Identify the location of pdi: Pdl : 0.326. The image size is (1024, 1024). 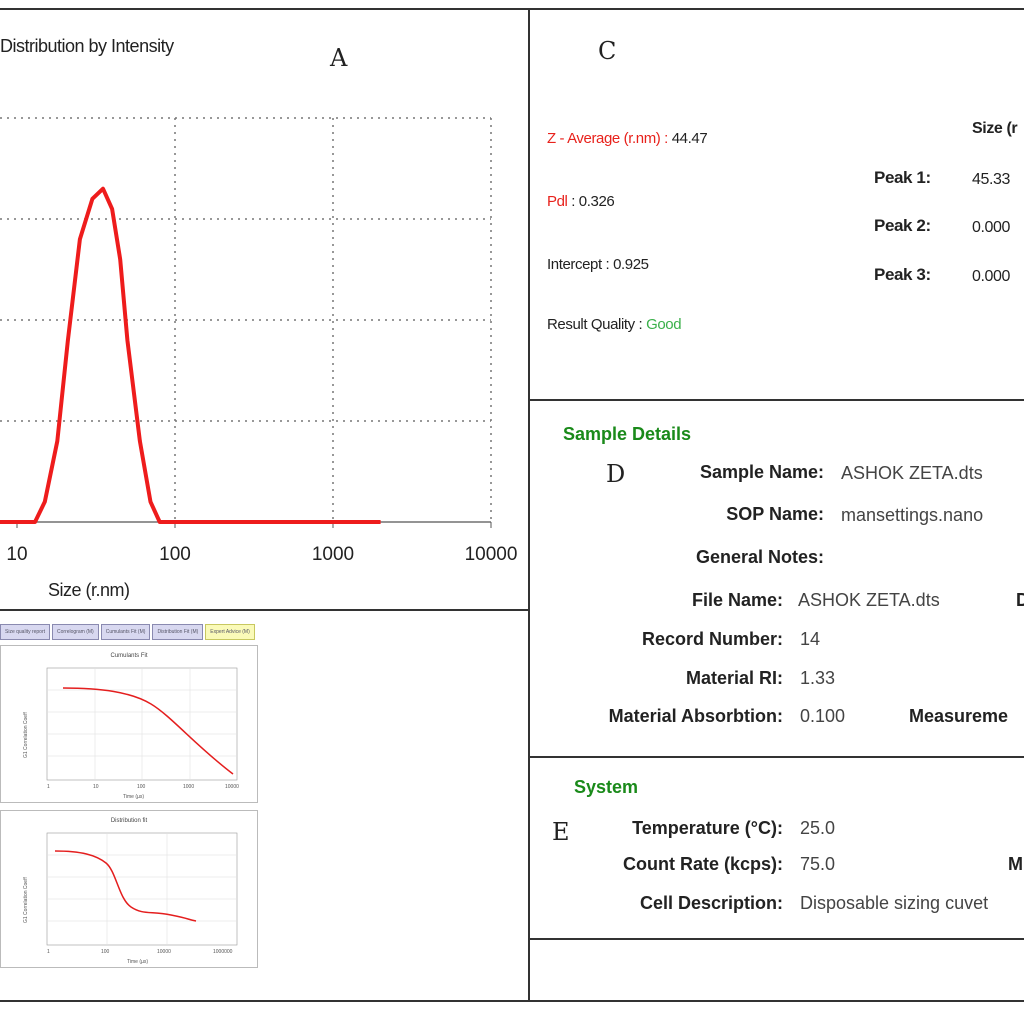
(581, 201).